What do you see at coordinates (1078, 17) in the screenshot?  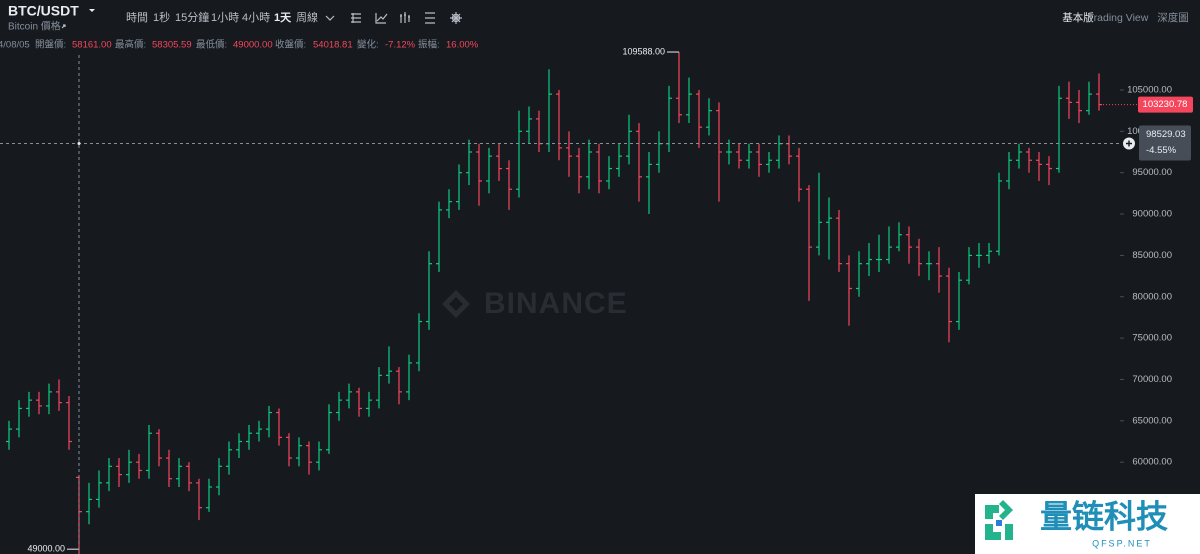 I see `view-tab: 基本版` at bounding box center [1078, 17].